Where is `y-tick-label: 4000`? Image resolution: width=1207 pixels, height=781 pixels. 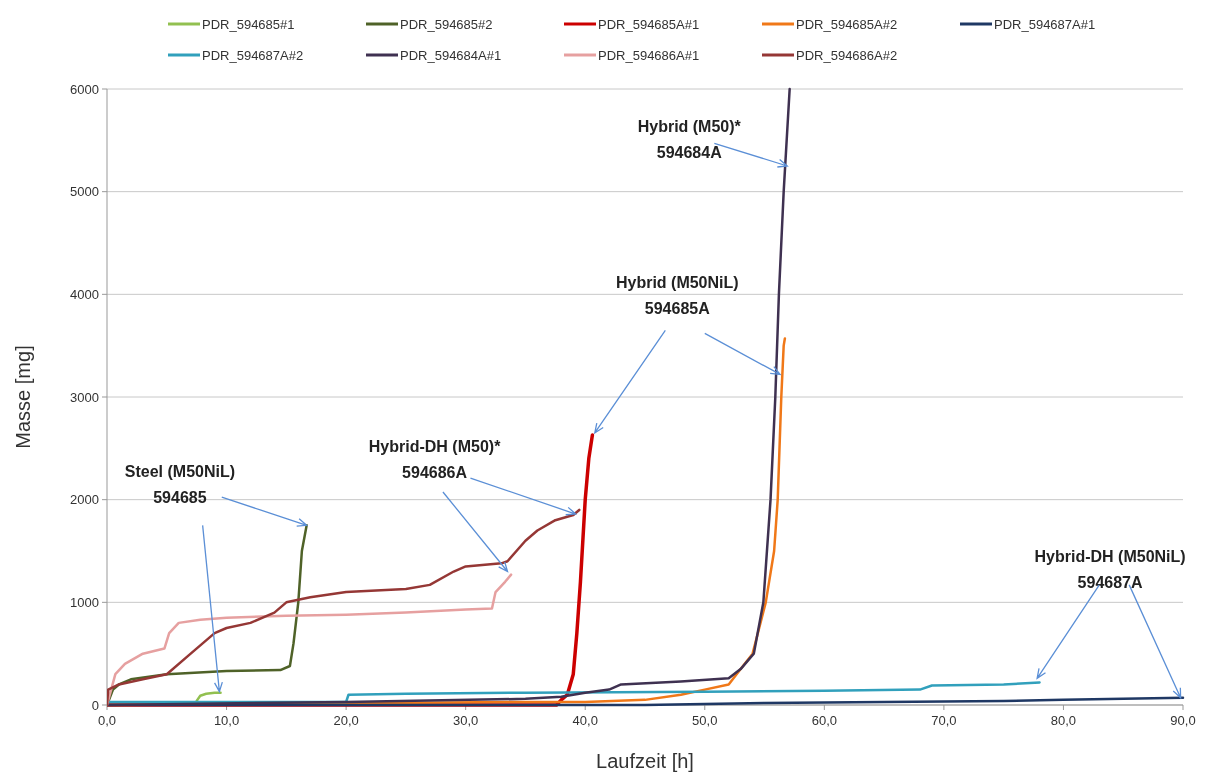 y-tick-label: 4000 is located at coordinates (84, 294).